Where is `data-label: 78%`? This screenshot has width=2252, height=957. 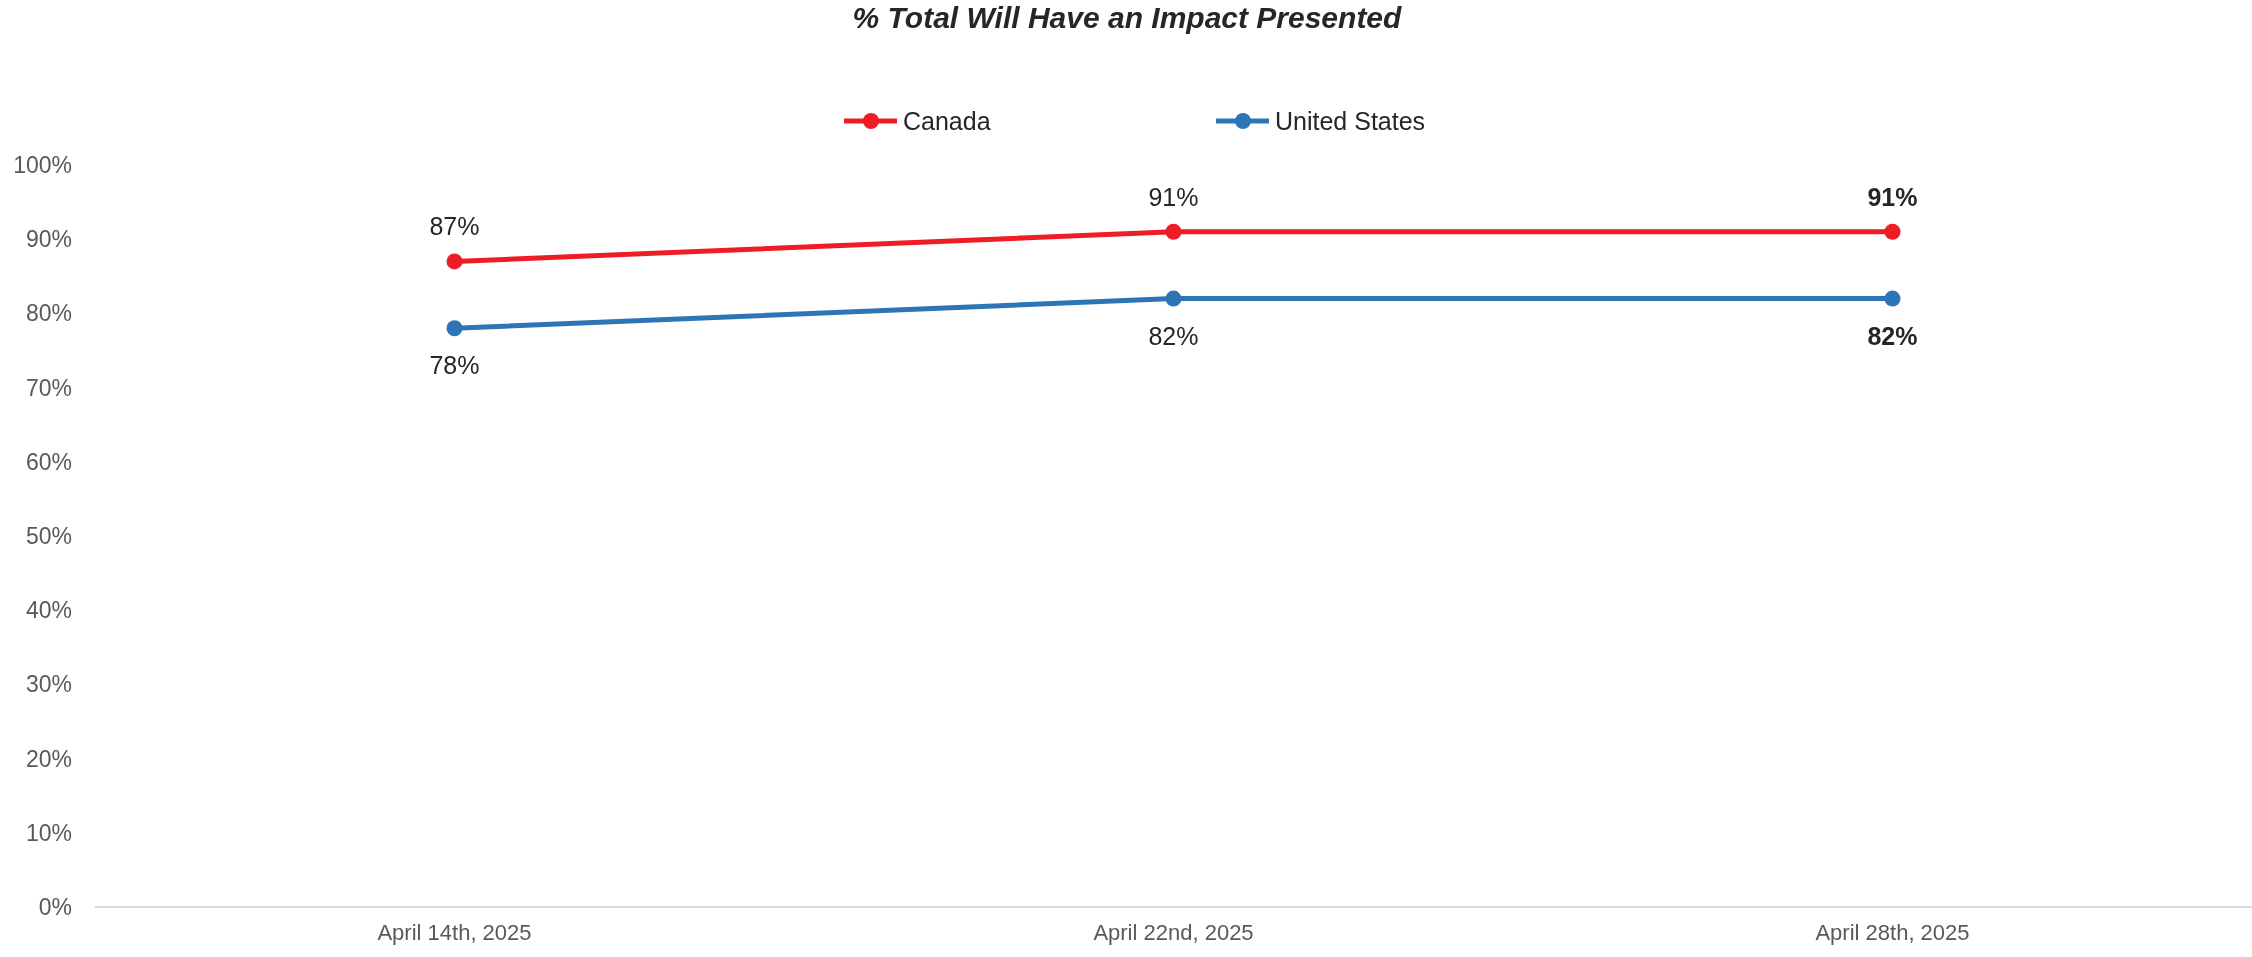
data-label: 78% is located at coordinates (454, 365).